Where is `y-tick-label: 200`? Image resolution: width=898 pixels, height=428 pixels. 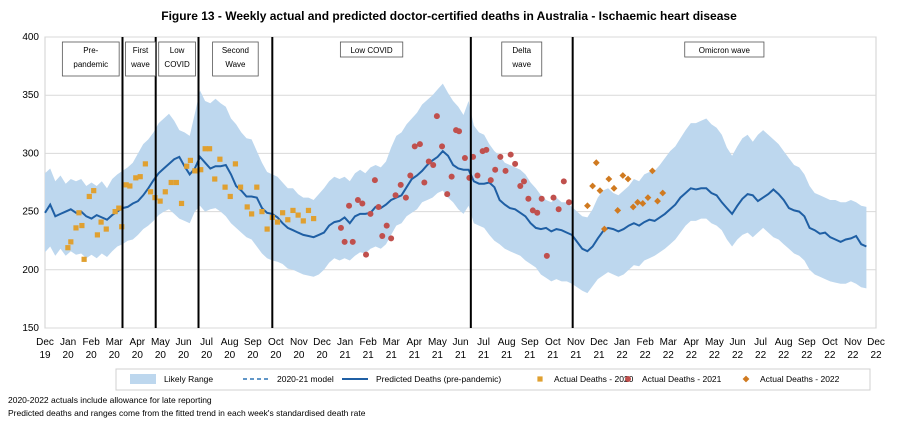 y-tick-label: 200 is located at coordinates (30, 270).